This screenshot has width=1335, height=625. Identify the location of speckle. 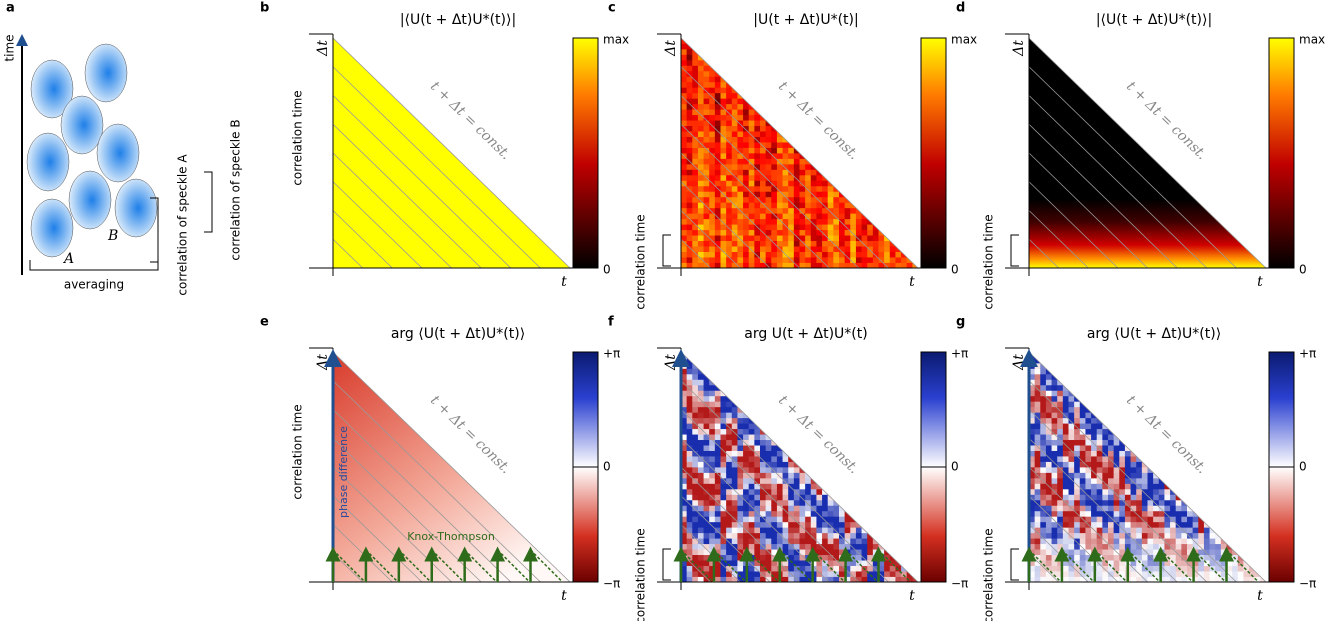
(106, 73).